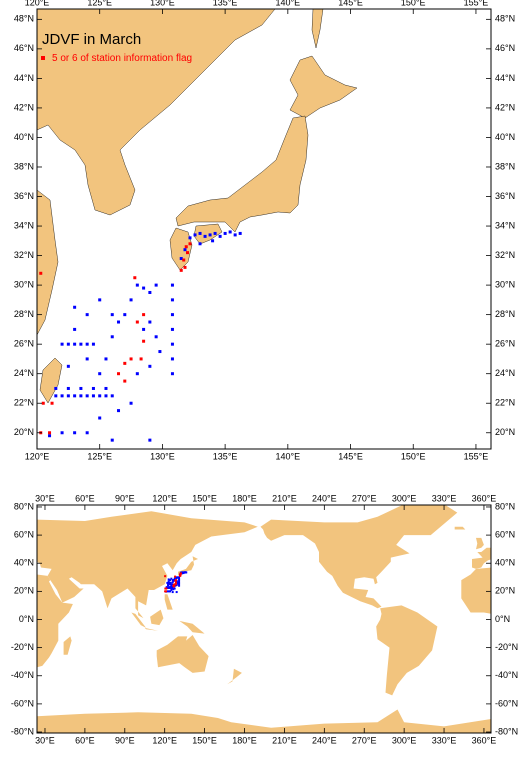  I want to click on x-tick-label: 120°E, so click(164, 740).